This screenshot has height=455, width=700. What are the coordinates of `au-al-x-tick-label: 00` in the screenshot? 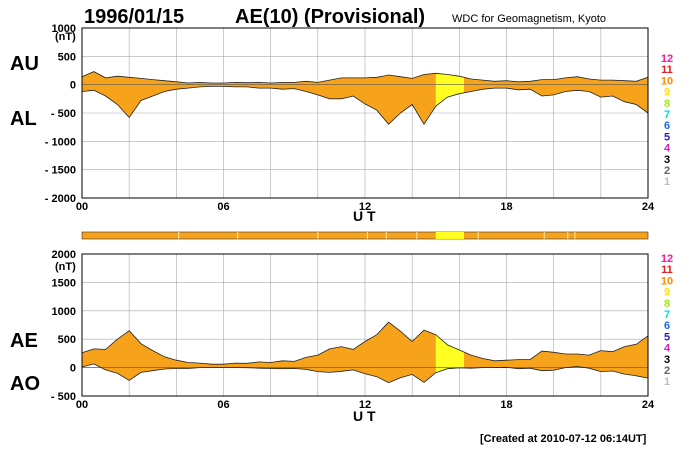 It's located at (82, 207).